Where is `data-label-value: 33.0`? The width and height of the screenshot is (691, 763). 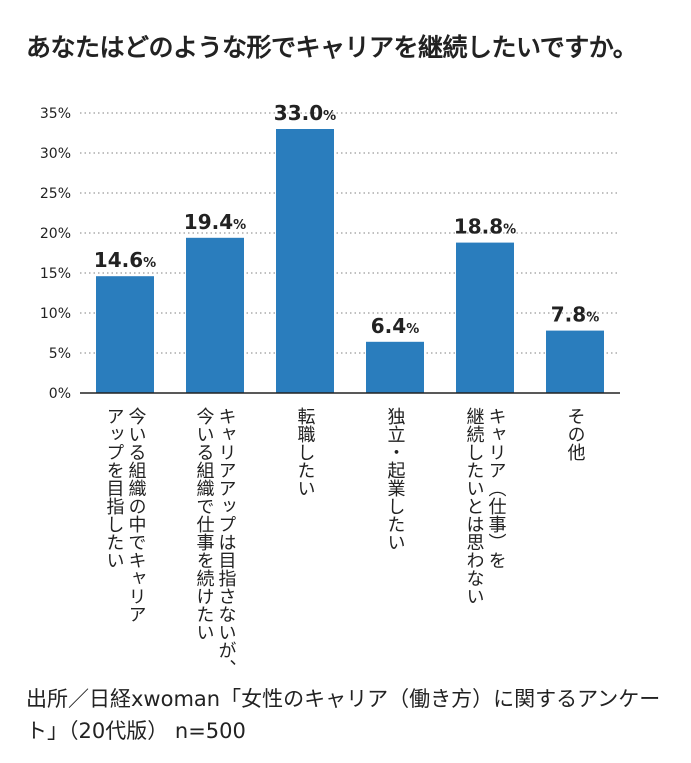
data-label-value: 33.0 is located at coordinates (298, 113).